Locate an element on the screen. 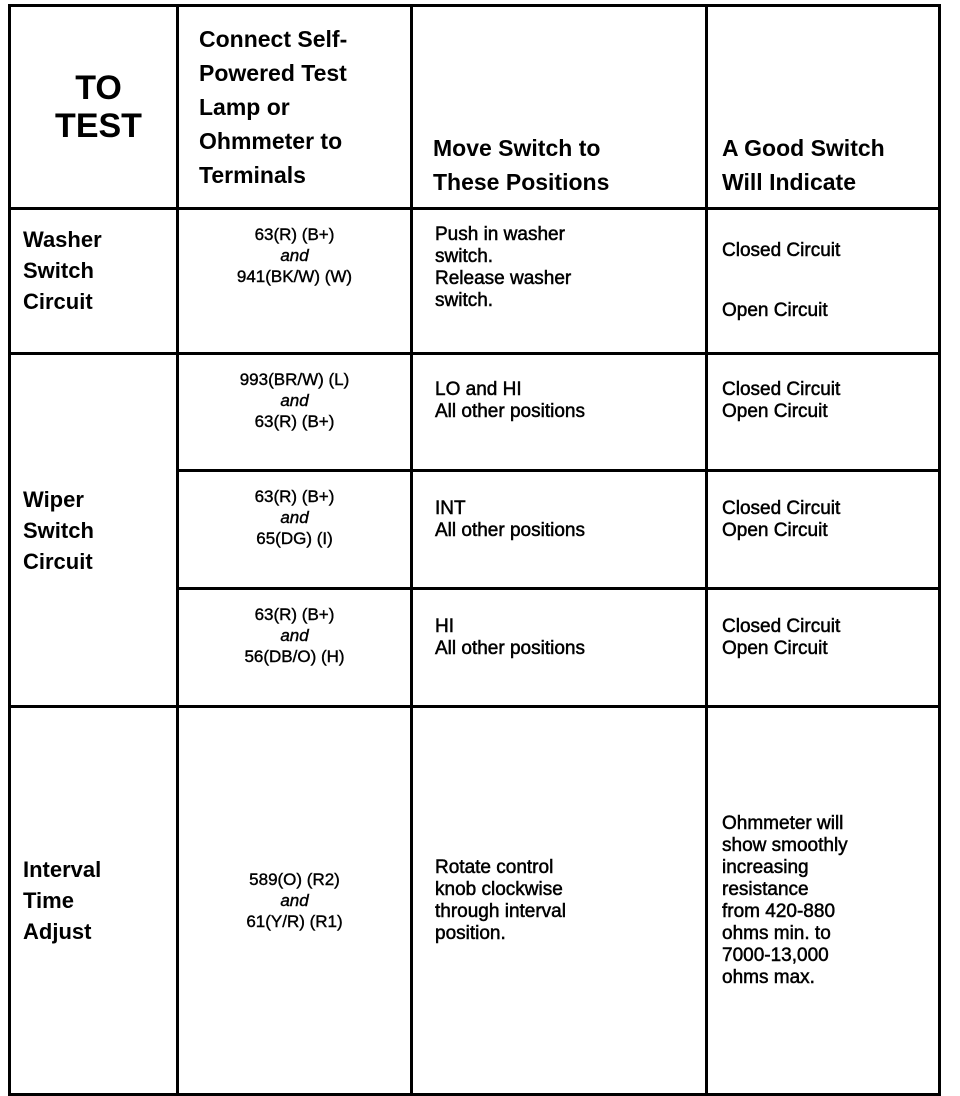 The width and height of the screenshot is (960, 1096). label-text: Adjust is located at coordinates (57, 931).